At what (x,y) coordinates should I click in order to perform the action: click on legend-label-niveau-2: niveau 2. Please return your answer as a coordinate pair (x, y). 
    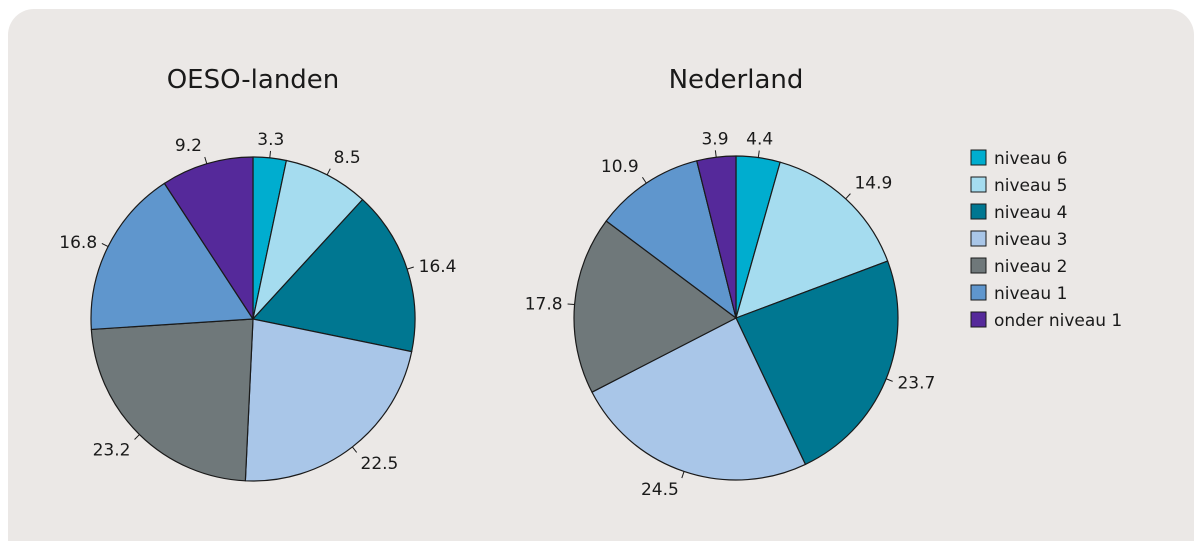
    Looking at the image, I should click on (1030, 267).